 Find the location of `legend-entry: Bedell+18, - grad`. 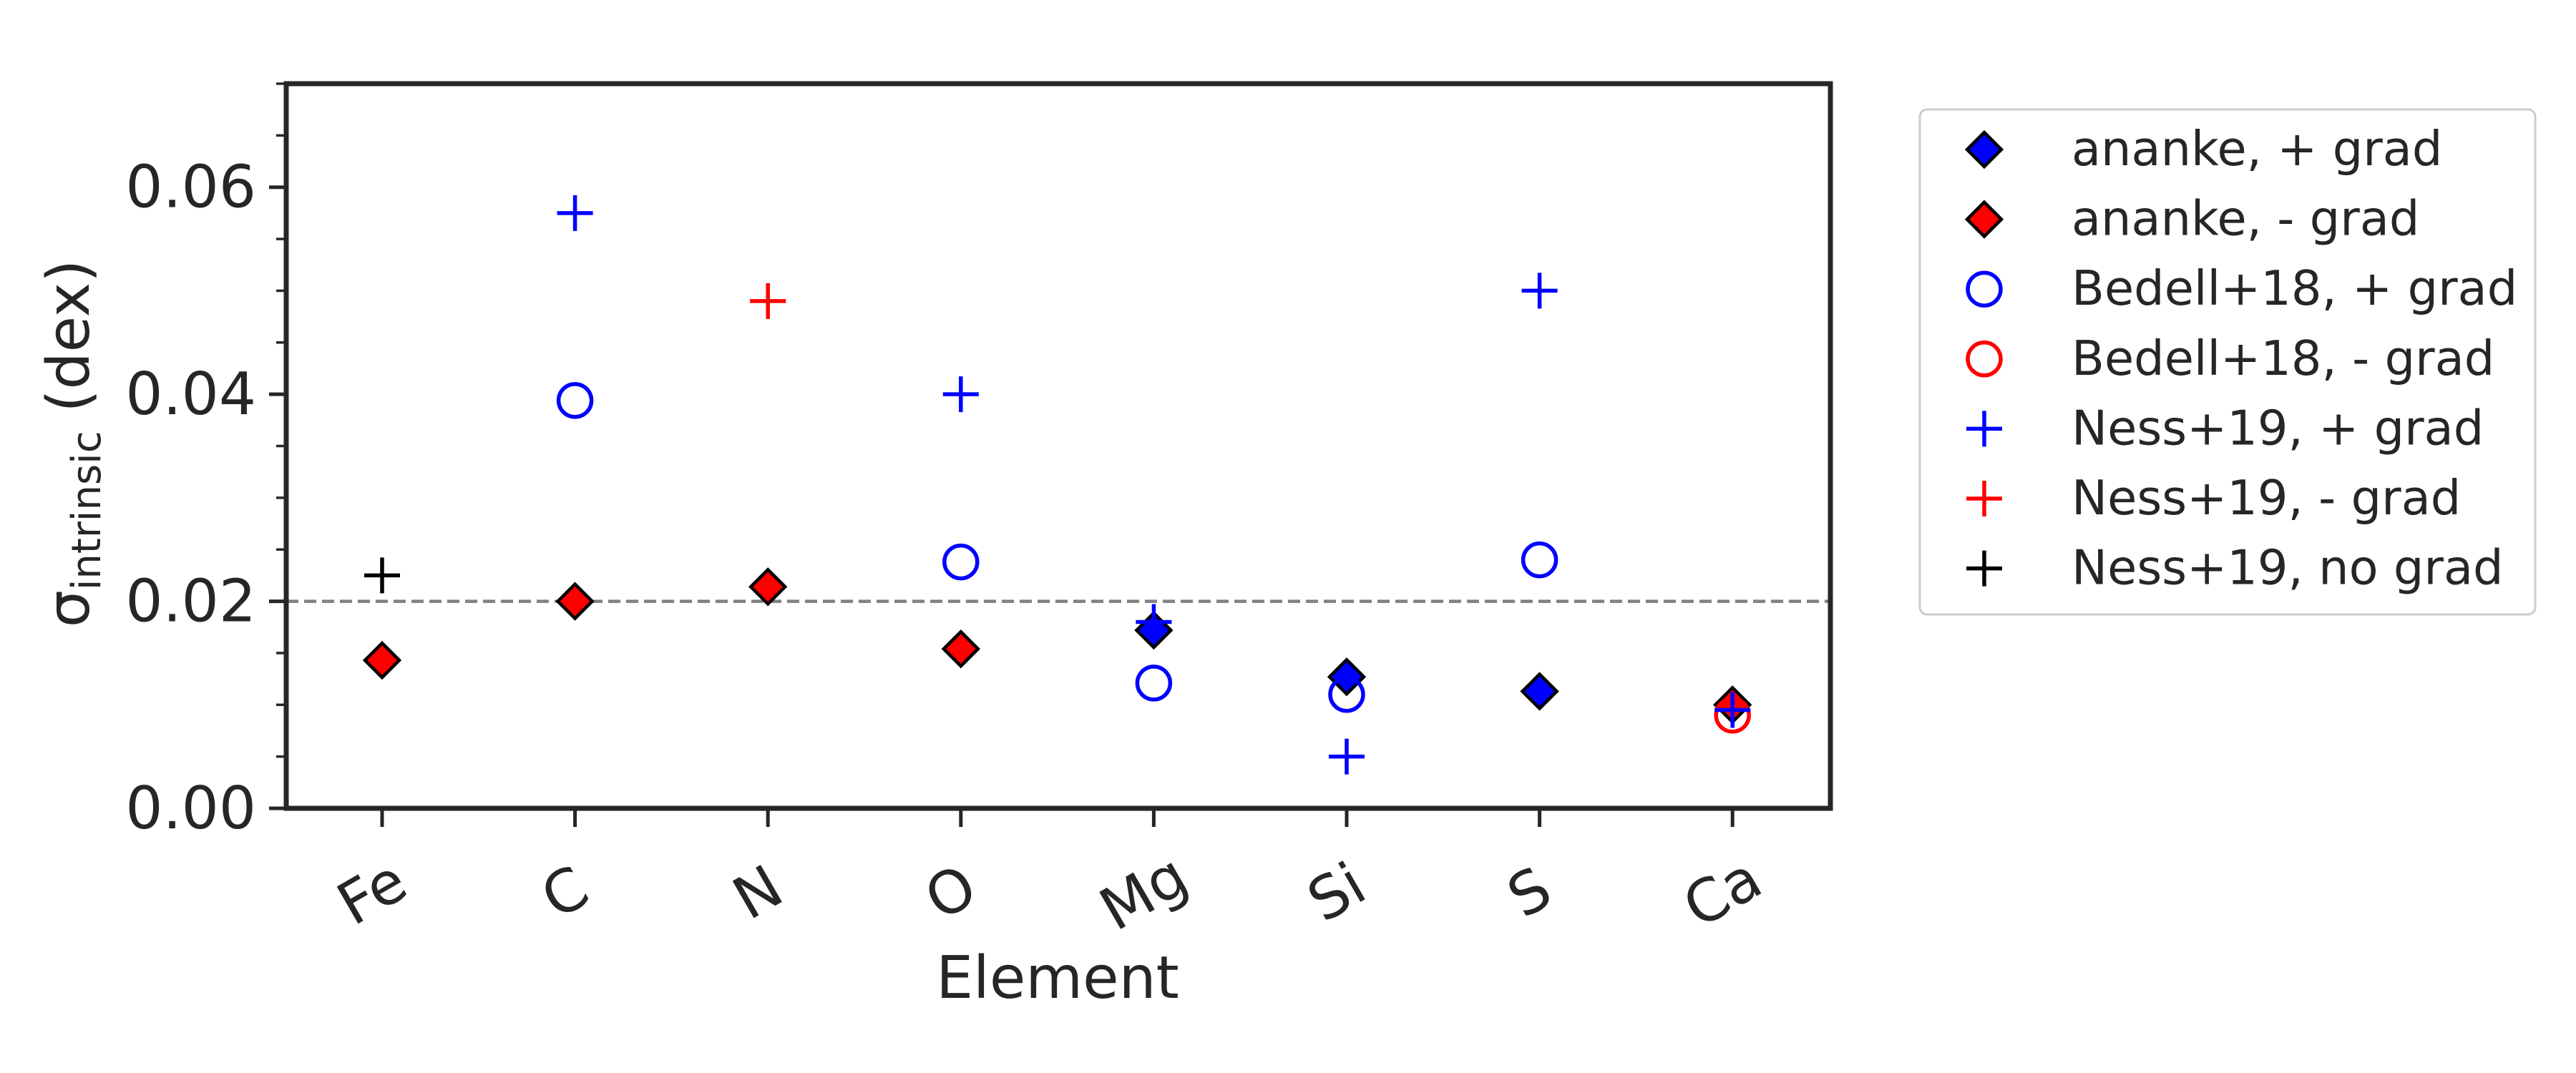

legend-entry: Bedell+18, - grad is located at coordinates (2230, 358).